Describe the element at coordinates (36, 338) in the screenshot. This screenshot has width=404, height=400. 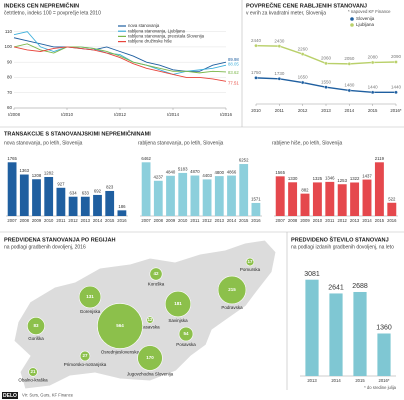
I see `region-label: Goriška` at that location.